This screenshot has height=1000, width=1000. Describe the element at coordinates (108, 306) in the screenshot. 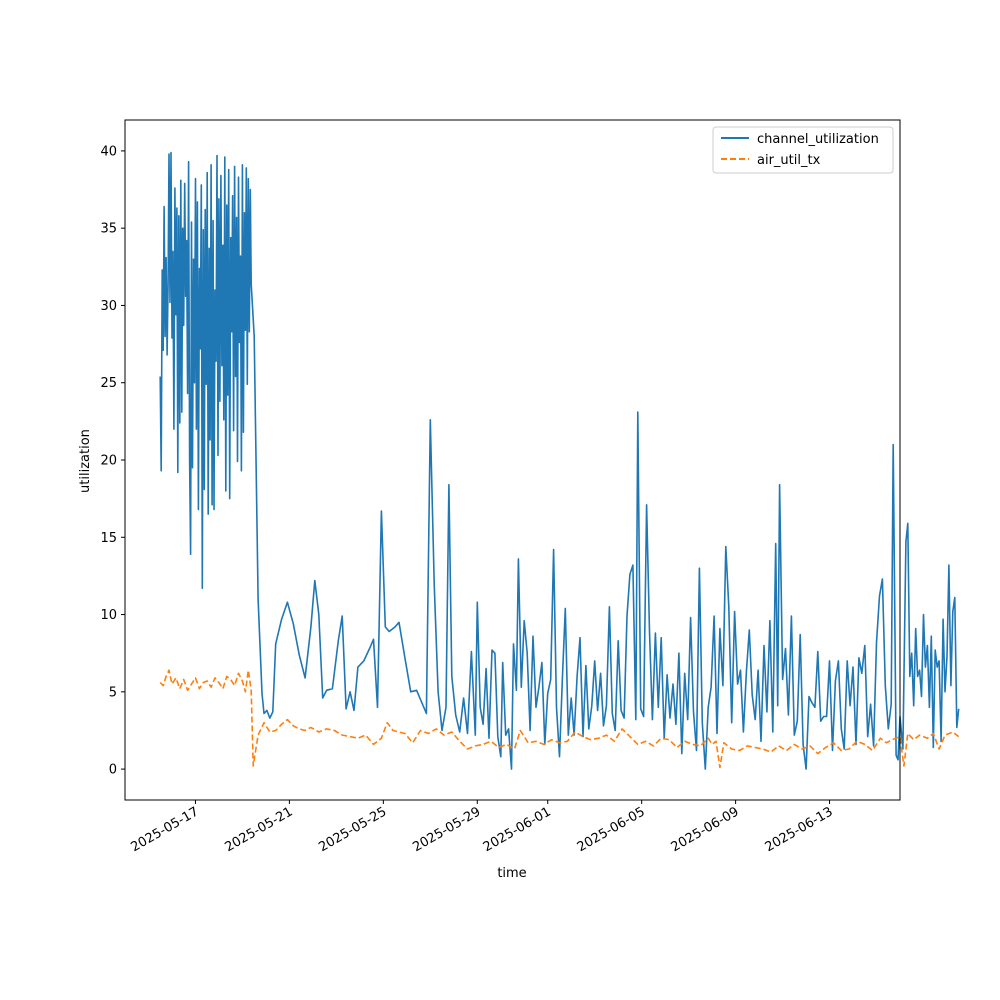

I see `y-tick-label: 30` at that location.